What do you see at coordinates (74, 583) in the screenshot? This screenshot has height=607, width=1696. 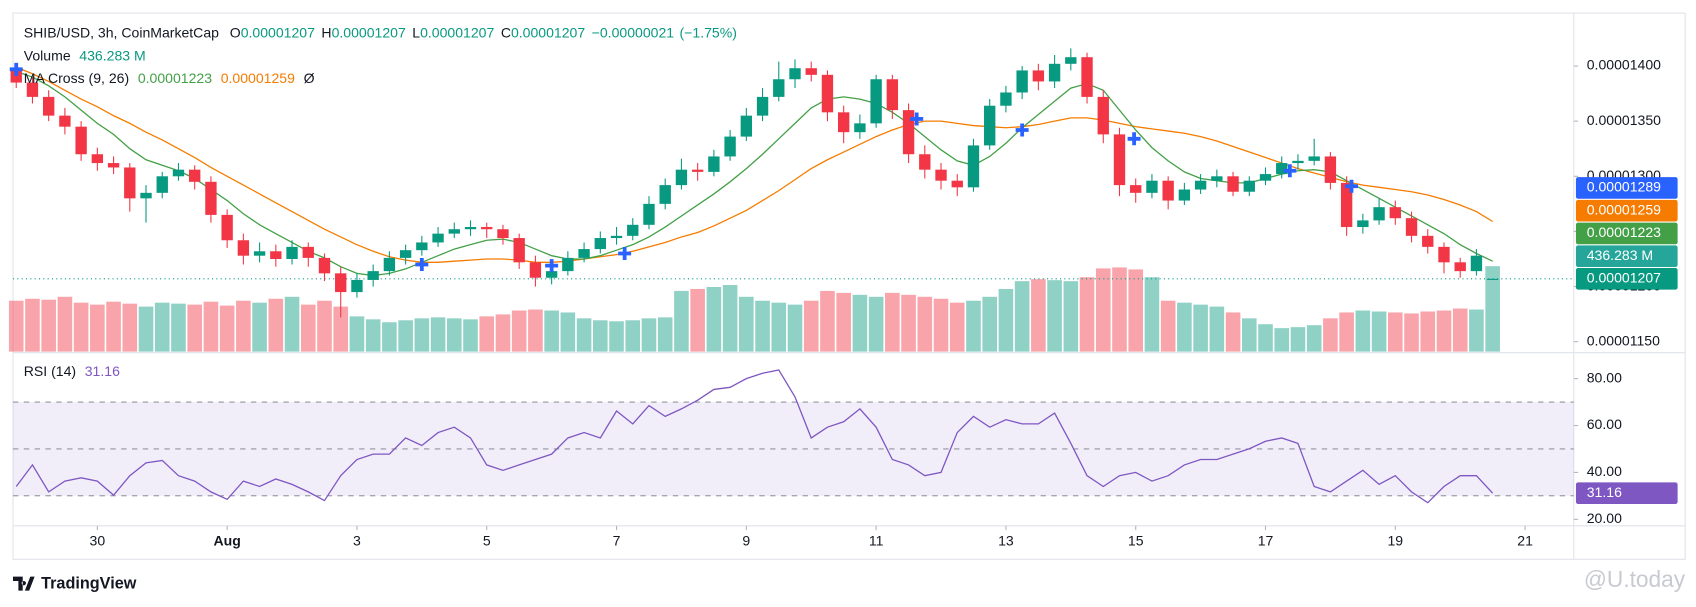 I see `brand-logo: TradingView` at bounding box center [74, 583].